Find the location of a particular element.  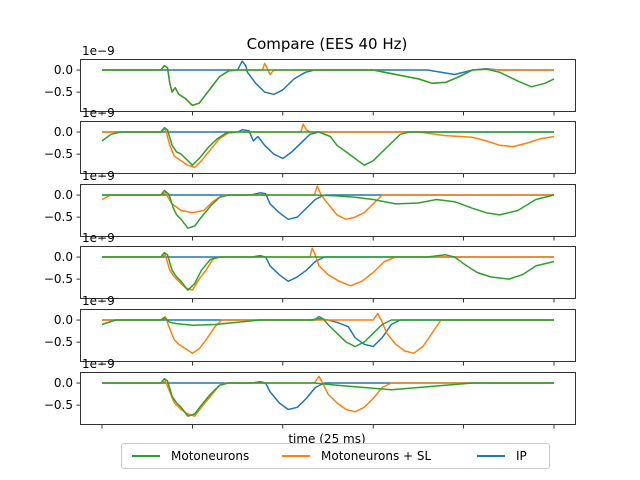

panel-4: 0.0 −0.5 1e−9 is located at coordinates (310, 267).